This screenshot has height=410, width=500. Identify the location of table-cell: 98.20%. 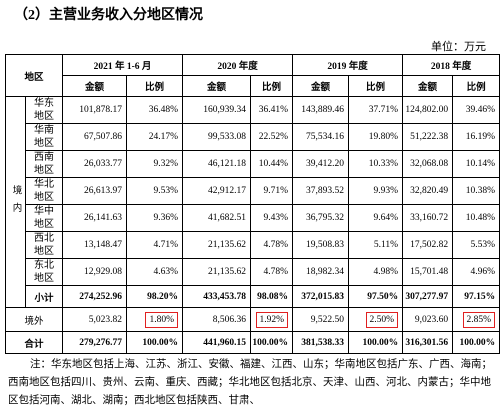
(155, 296).